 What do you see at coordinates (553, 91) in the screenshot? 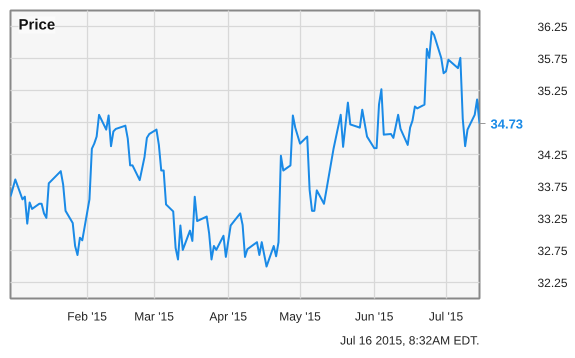
I see `y-tick-label: 35.25` at bounding box center [553, 91].